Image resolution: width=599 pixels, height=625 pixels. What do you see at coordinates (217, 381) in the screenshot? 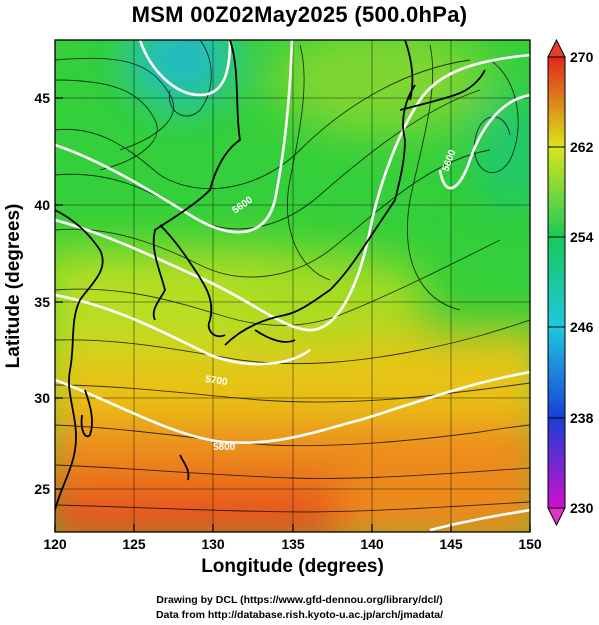
I see `contour-label: 5700` at bounding box center [217, 381].